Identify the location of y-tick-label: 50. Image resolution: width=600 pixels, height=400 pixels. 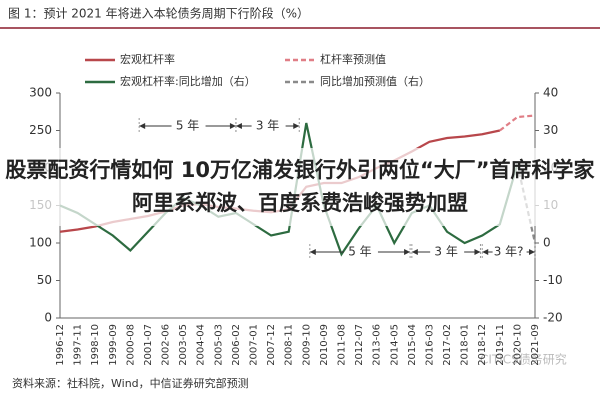
(44, 280).